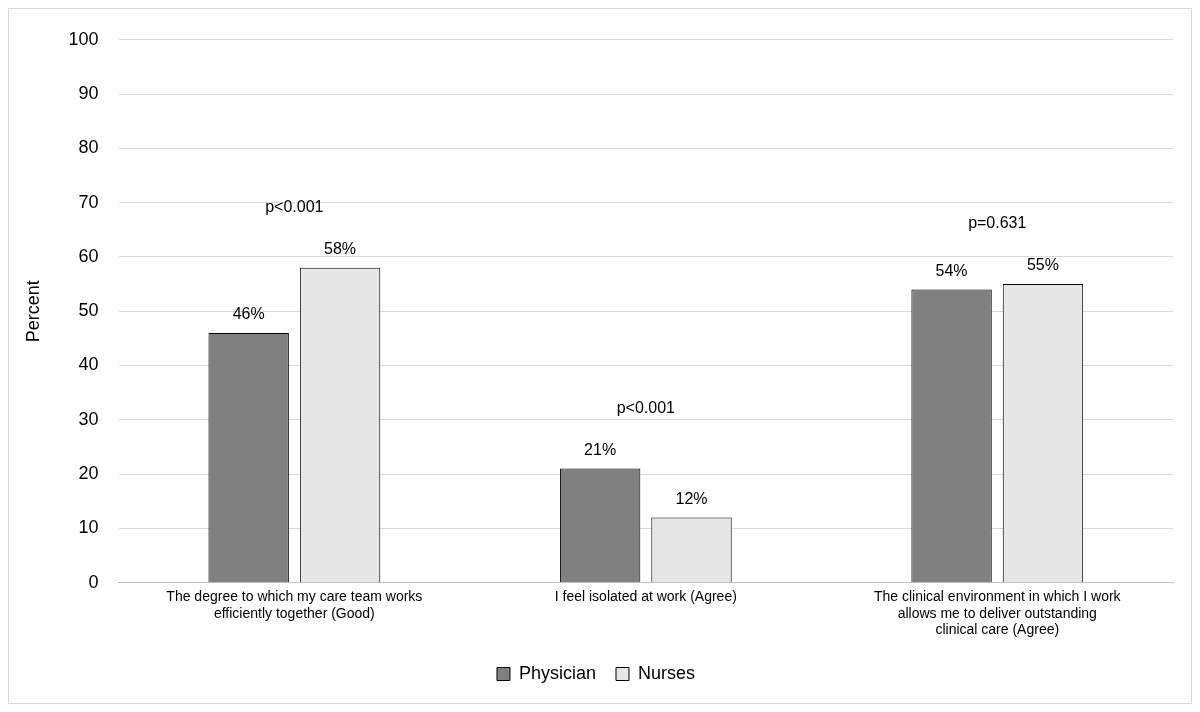 This screenshot has height=712, width=1200. What do you see at coordinates (951, 270) in the screenshot?
I see `data-label: 54%` at bounding box center [951, 270].